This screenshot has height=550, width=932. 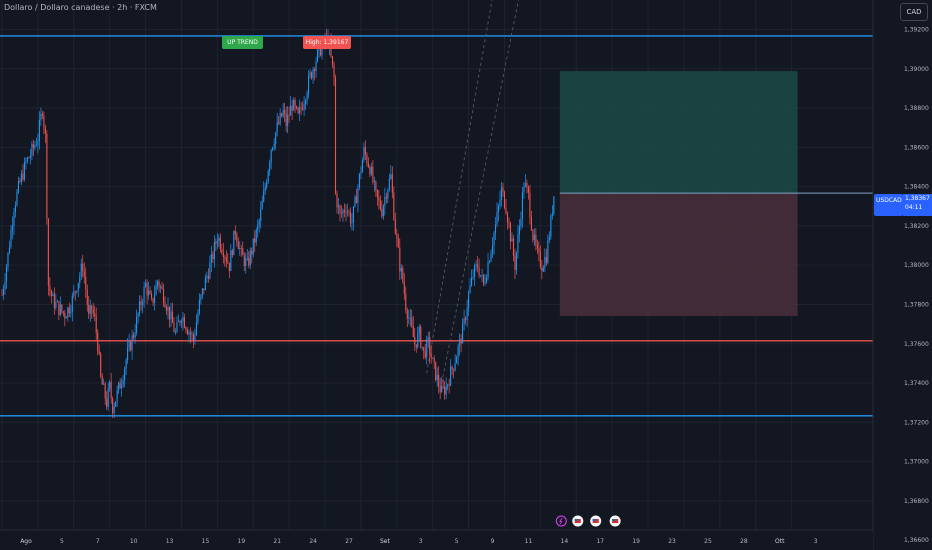 I want to click on lightning-icon, so click(x=561, y=521).